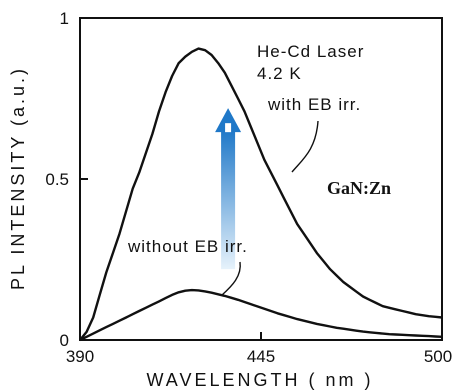 Image resolution: width=462 pixels, height=390 pixels. Describe the element at coordinates (80, 356) in the screenshot. I see `x-tick-label-390: 390` at that location.